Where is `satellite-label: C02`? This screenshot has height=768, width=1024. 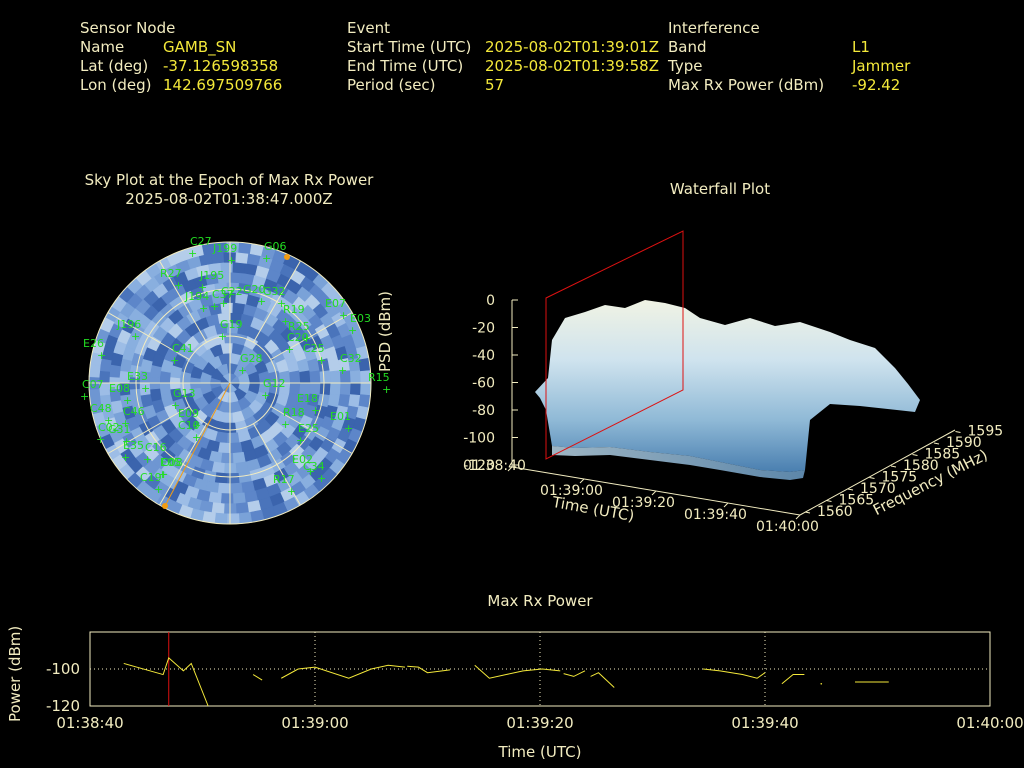
satellite-label: C02 is located at coordinates (109, 427).